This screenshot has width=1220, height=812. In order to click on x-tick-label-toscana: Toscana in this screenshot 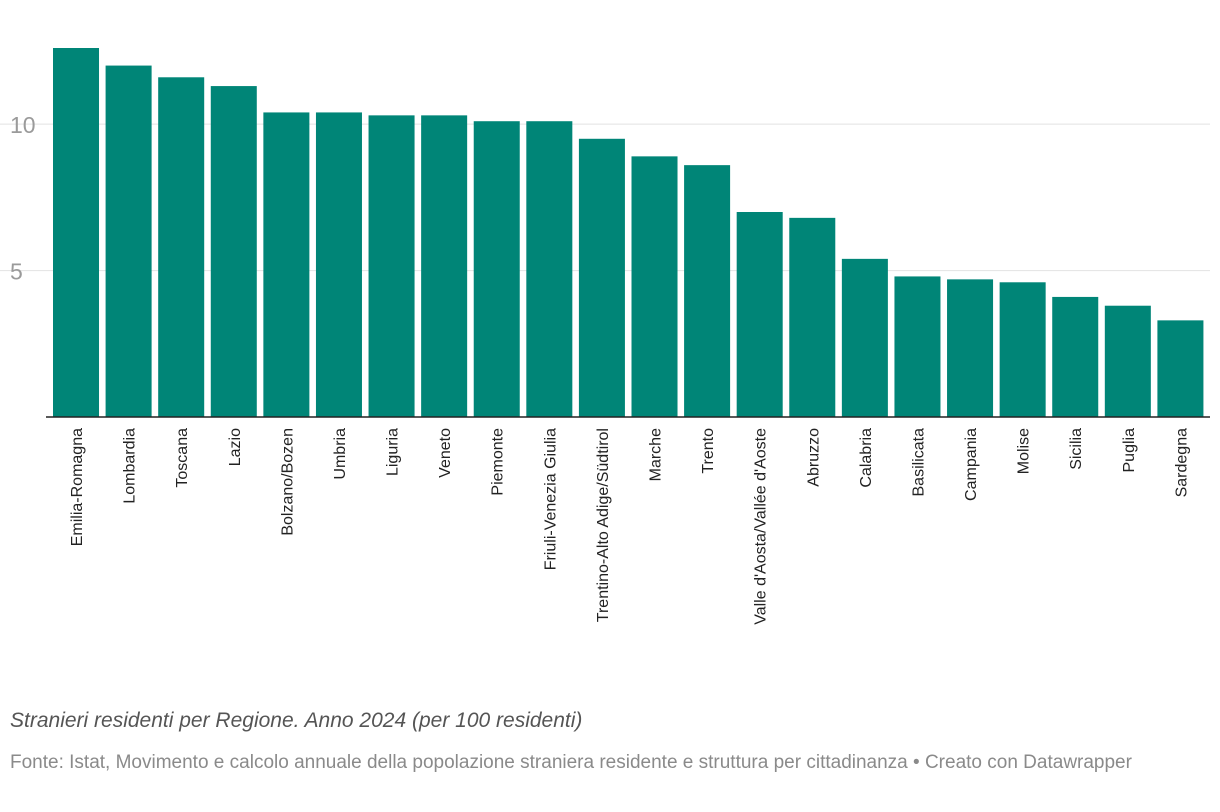, I will do `click(182, 458)`.